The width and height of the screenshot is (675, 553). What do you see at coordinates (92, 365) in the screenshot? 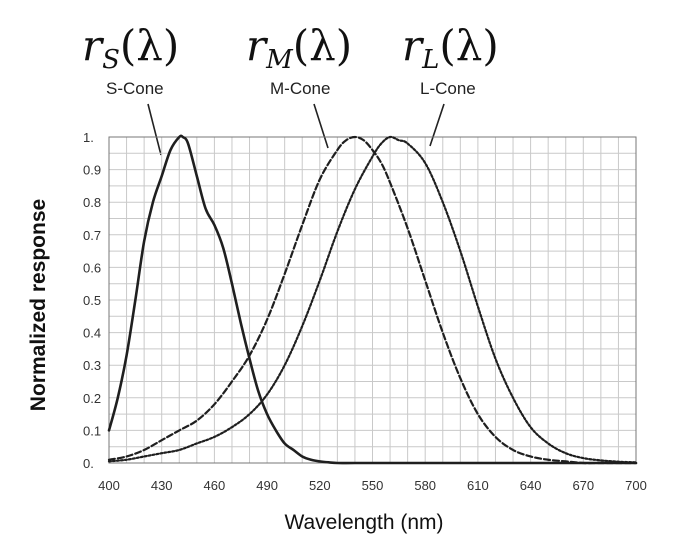
I see `y-tick-label: 0.3` at bounding box center [92, 365].